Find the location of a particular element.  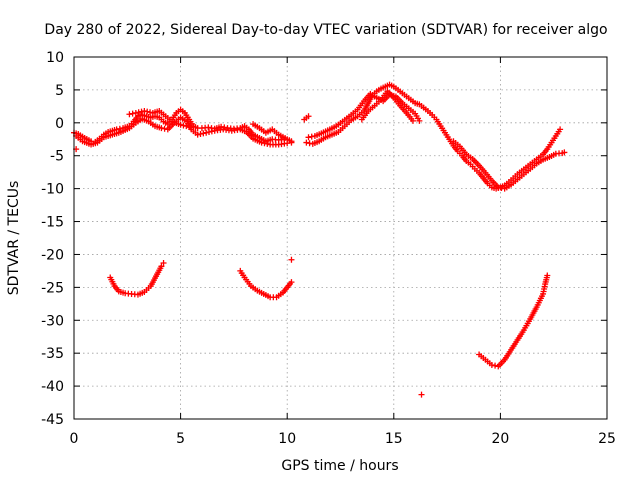

y-tick-label: 5 is located at coordinates (59, 91).